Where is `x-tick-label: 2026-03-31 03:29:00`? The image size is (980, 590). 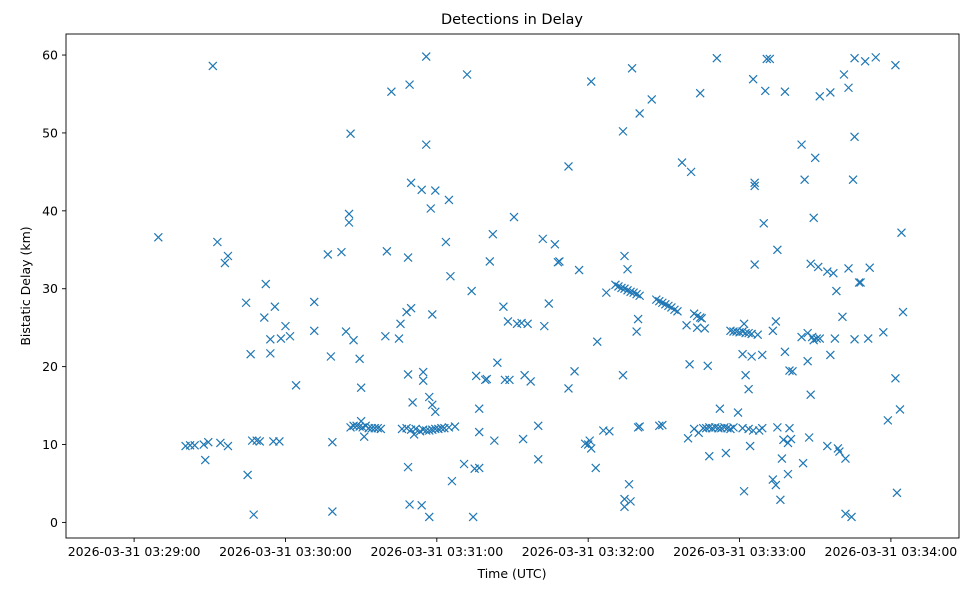 x-tick-label: 2026-03-31 03:29:00 is located at coordinates (134, 551).